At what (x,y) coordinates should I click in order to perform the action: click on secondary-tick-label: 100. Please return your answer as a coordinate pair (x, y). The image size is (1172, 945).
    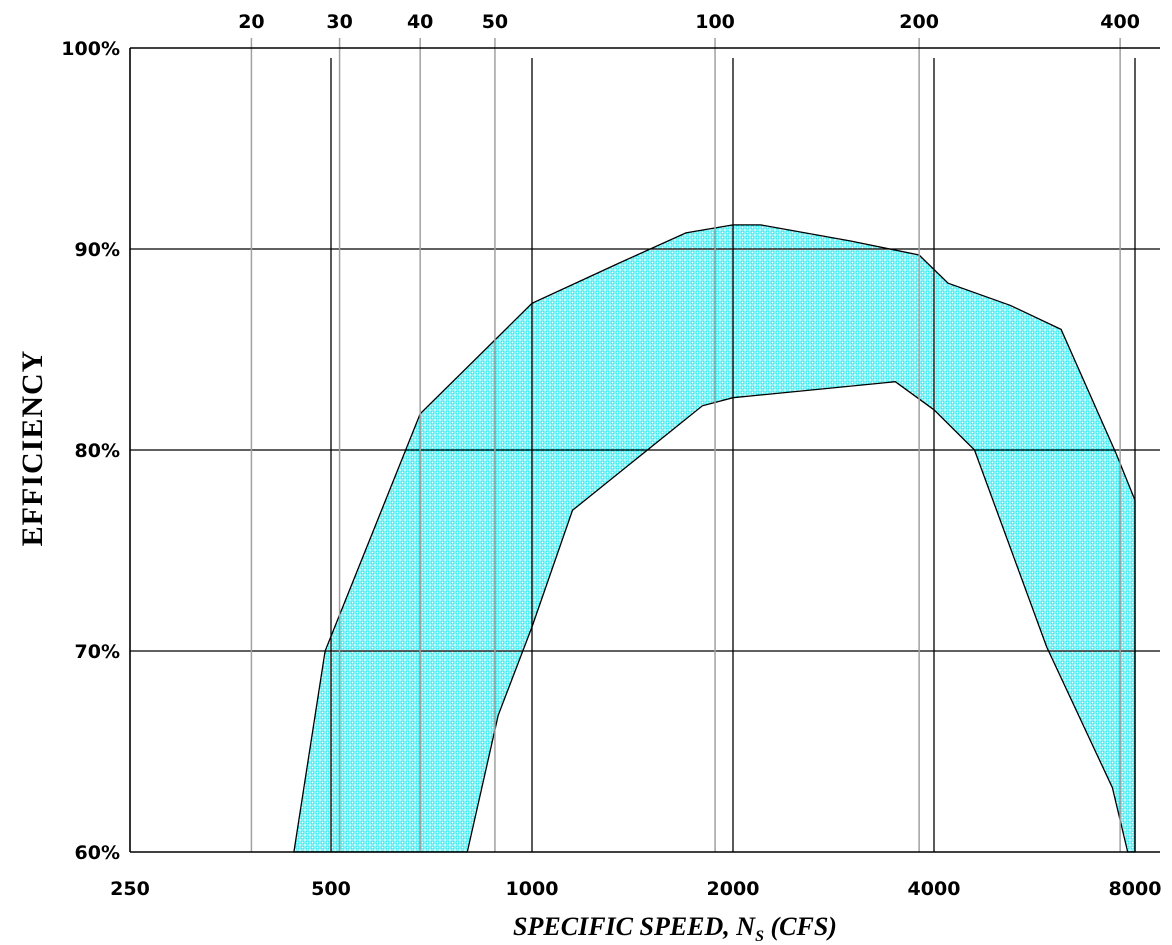
    Looking at the image, I should click on (715, 22).